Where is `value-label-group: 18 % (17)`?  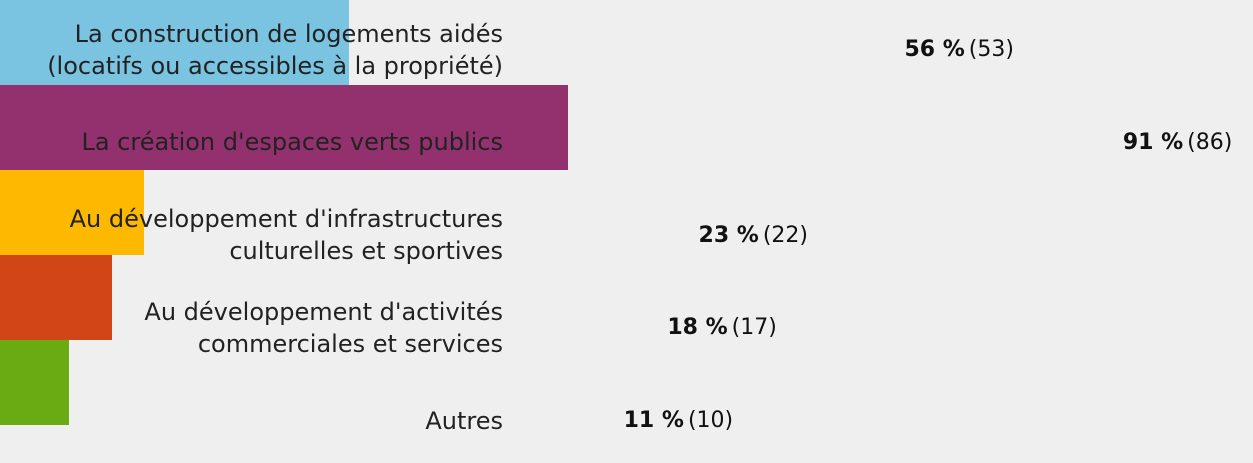 value-label-group: 18 % (17) is located at coordinates (722, 327).